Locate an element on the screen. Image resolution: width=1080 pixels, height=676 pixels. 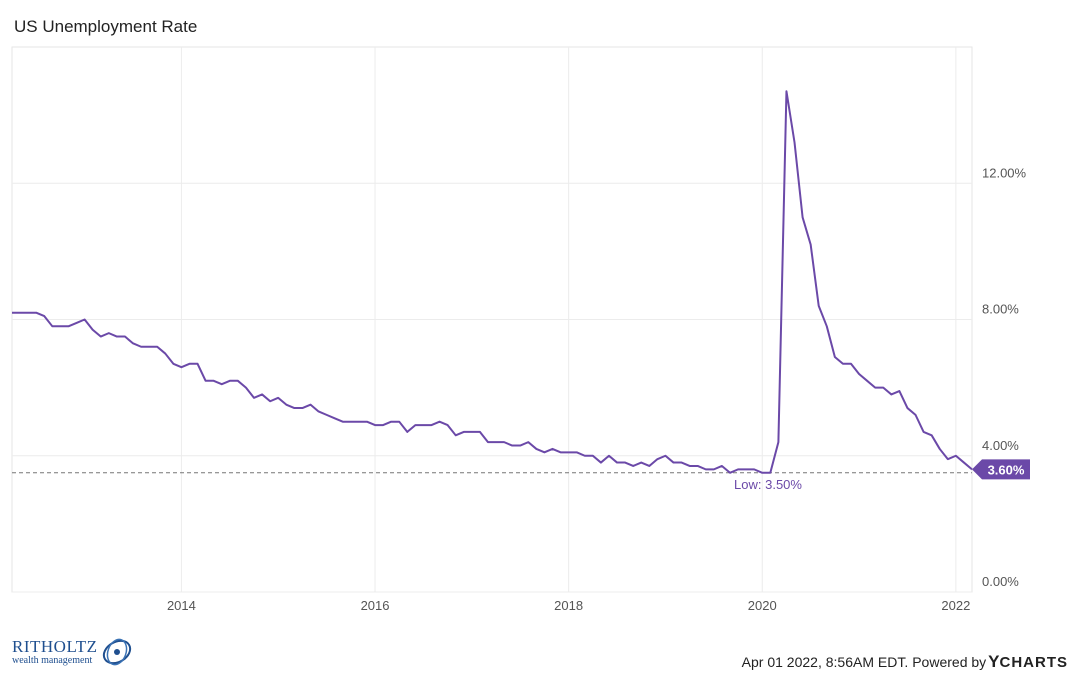
y-tick-label: 8.00% is located at coordinates (1000, 309).